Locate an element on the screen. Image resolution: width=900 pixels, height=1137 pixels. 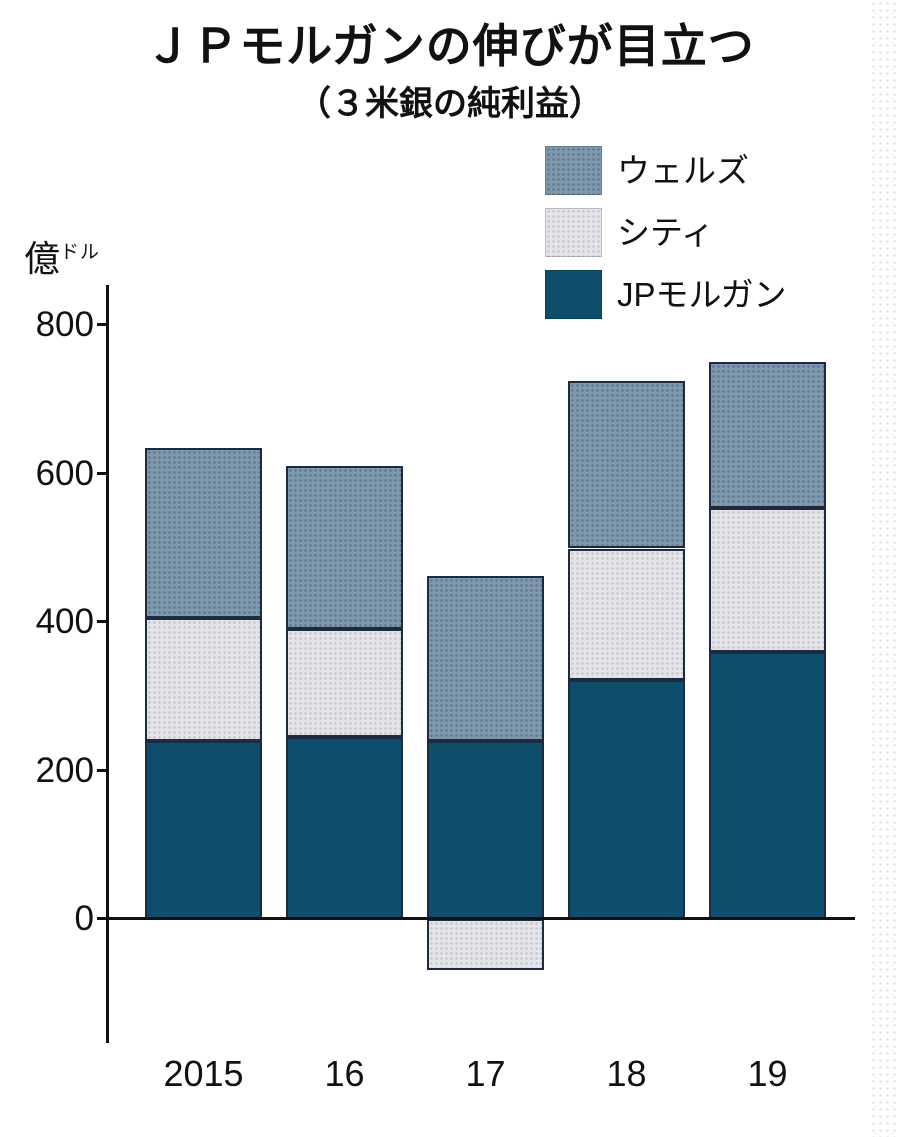
legend-item-jpm: JPモルガン is located at coordinates (666, 294).